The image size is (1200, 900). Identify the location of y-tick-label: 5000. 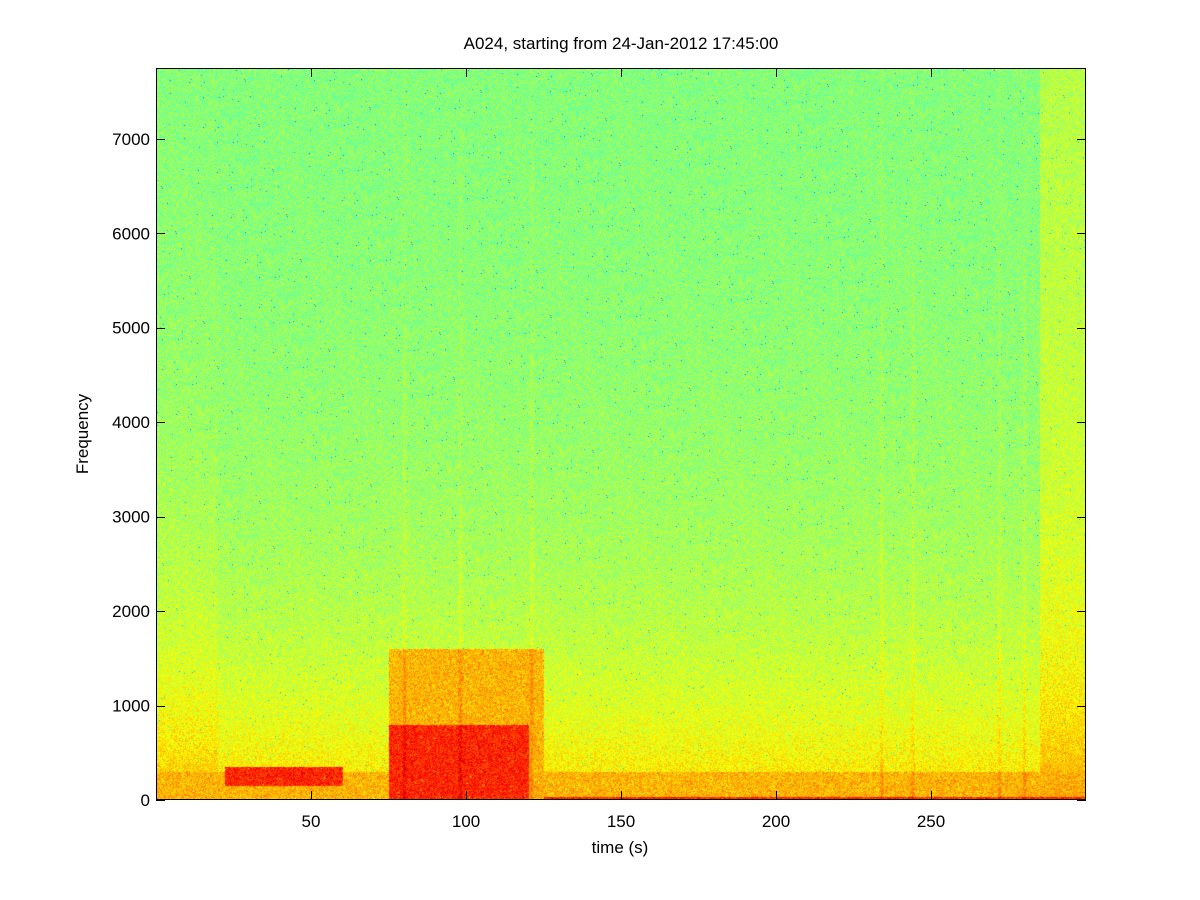
(131, 328).